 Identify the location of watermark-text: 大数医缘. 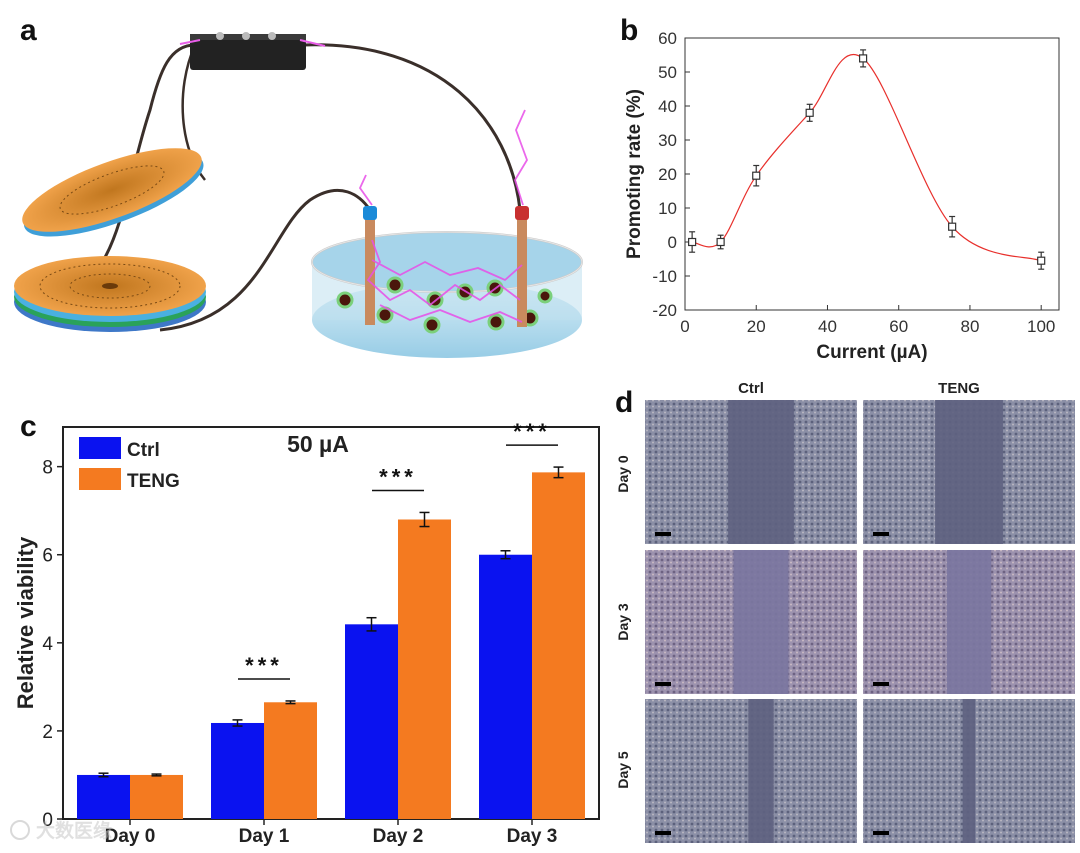
(74, 830).